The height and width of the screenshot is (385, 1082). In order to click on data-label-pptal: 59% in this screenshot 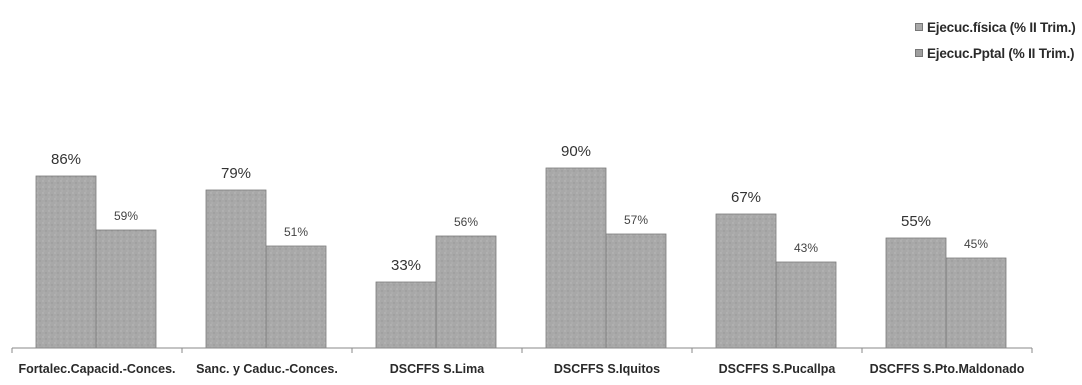, I will do `click(126, 216)`.